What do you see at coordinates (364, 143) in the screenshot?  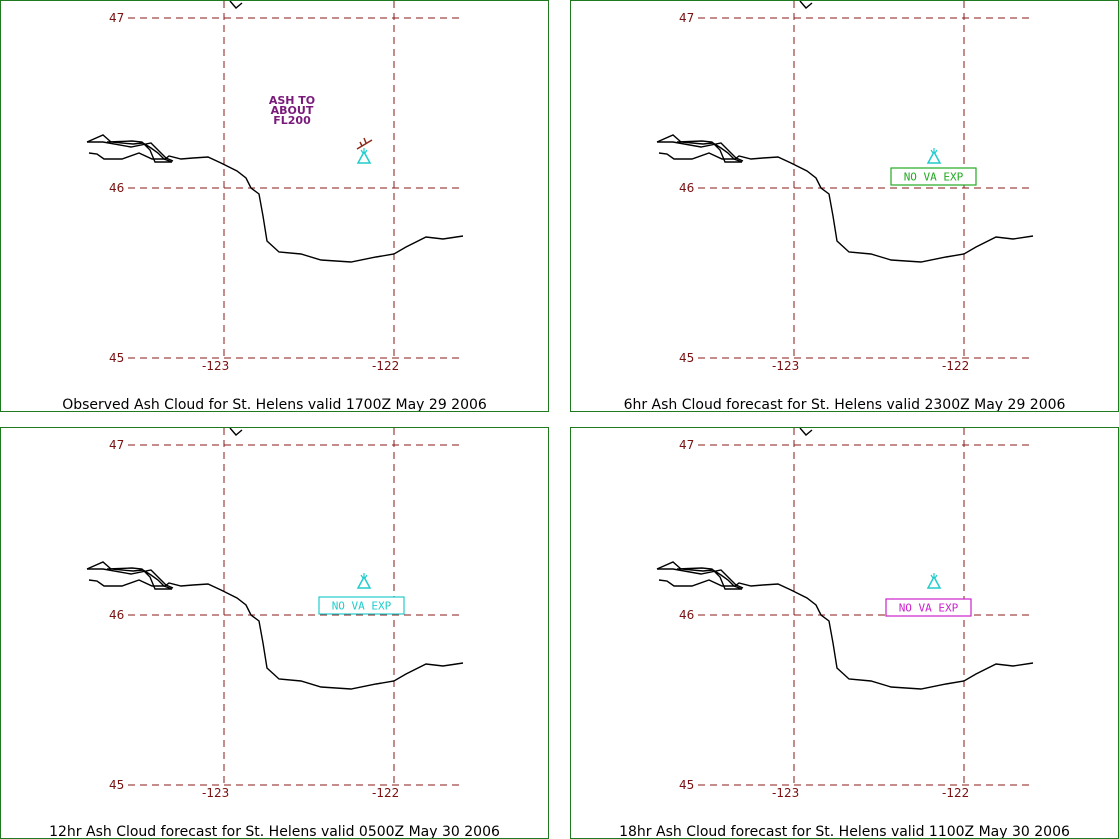 I see `wind-barb-icon` at bounding box center [364, 143].